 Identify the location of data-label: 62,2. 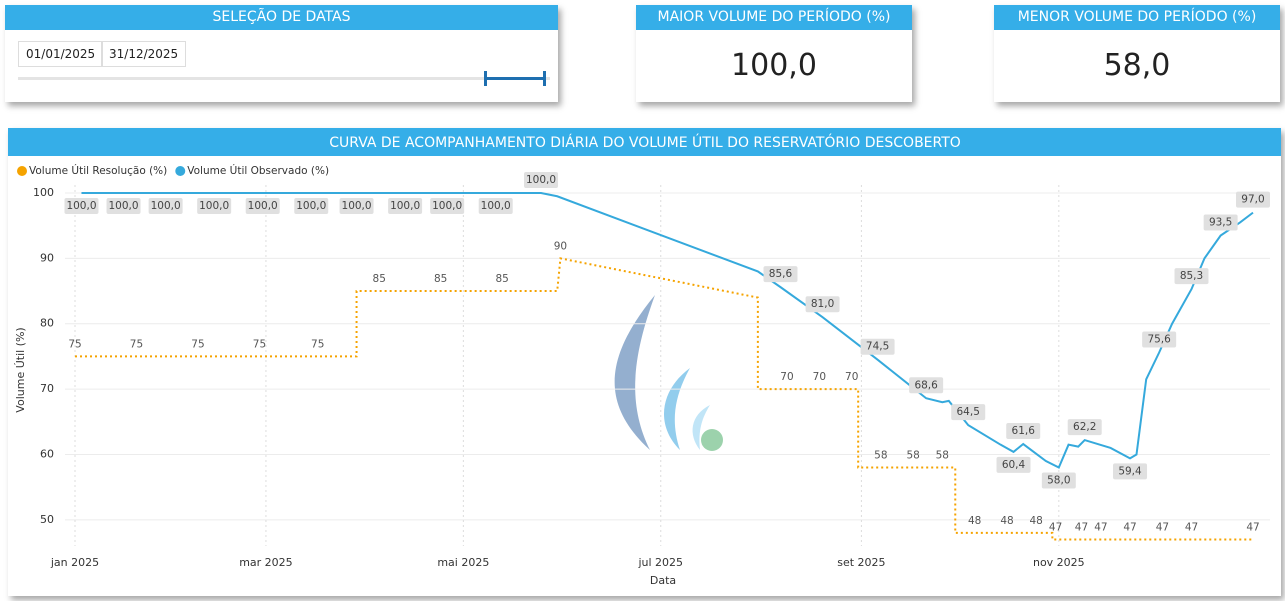
(1084, 427).